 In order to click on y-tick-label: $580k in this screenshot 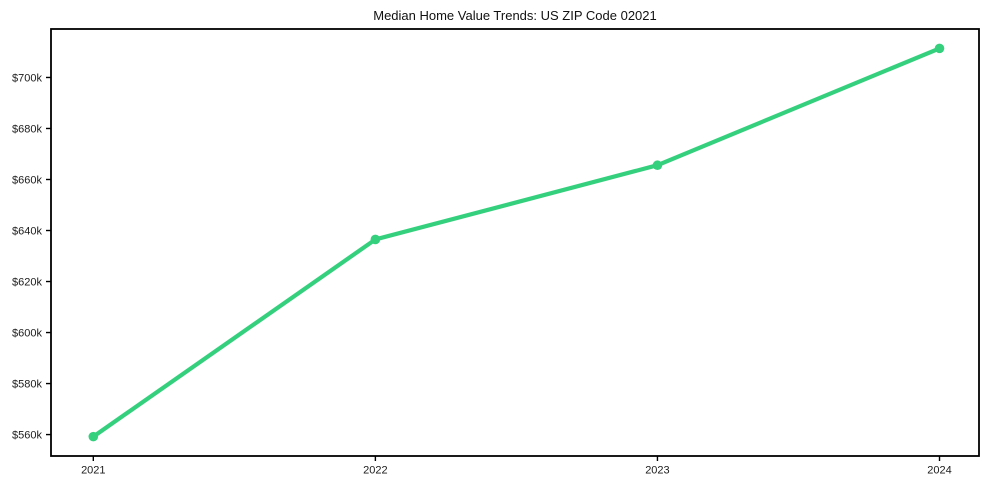, I will do `click(27, 384)`.